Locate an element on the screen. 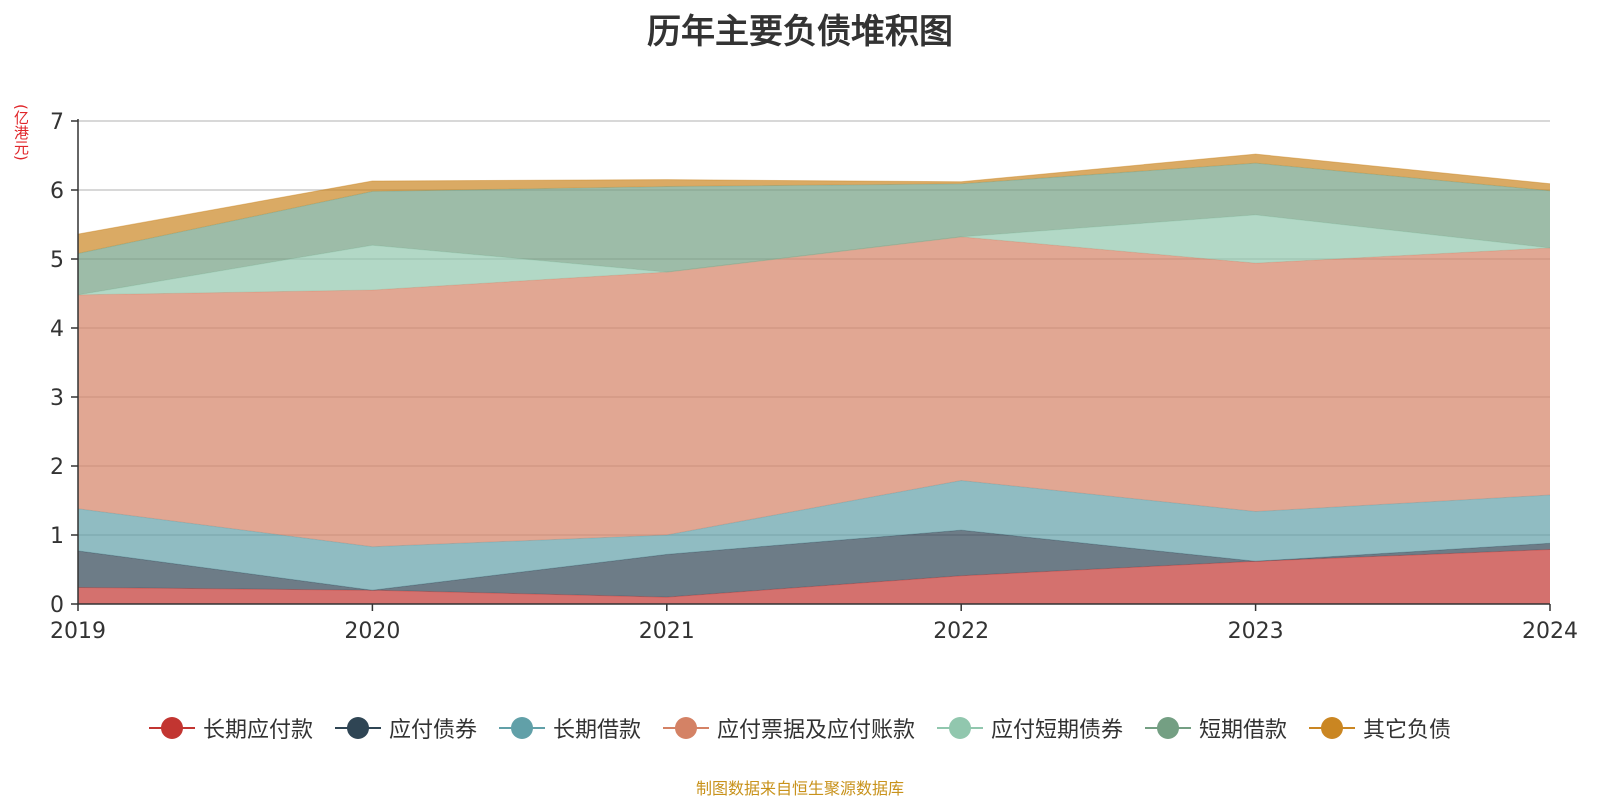 The image size is (1600, 800). legend-item-2: 应付债券 is located at coordinates (405, 728).